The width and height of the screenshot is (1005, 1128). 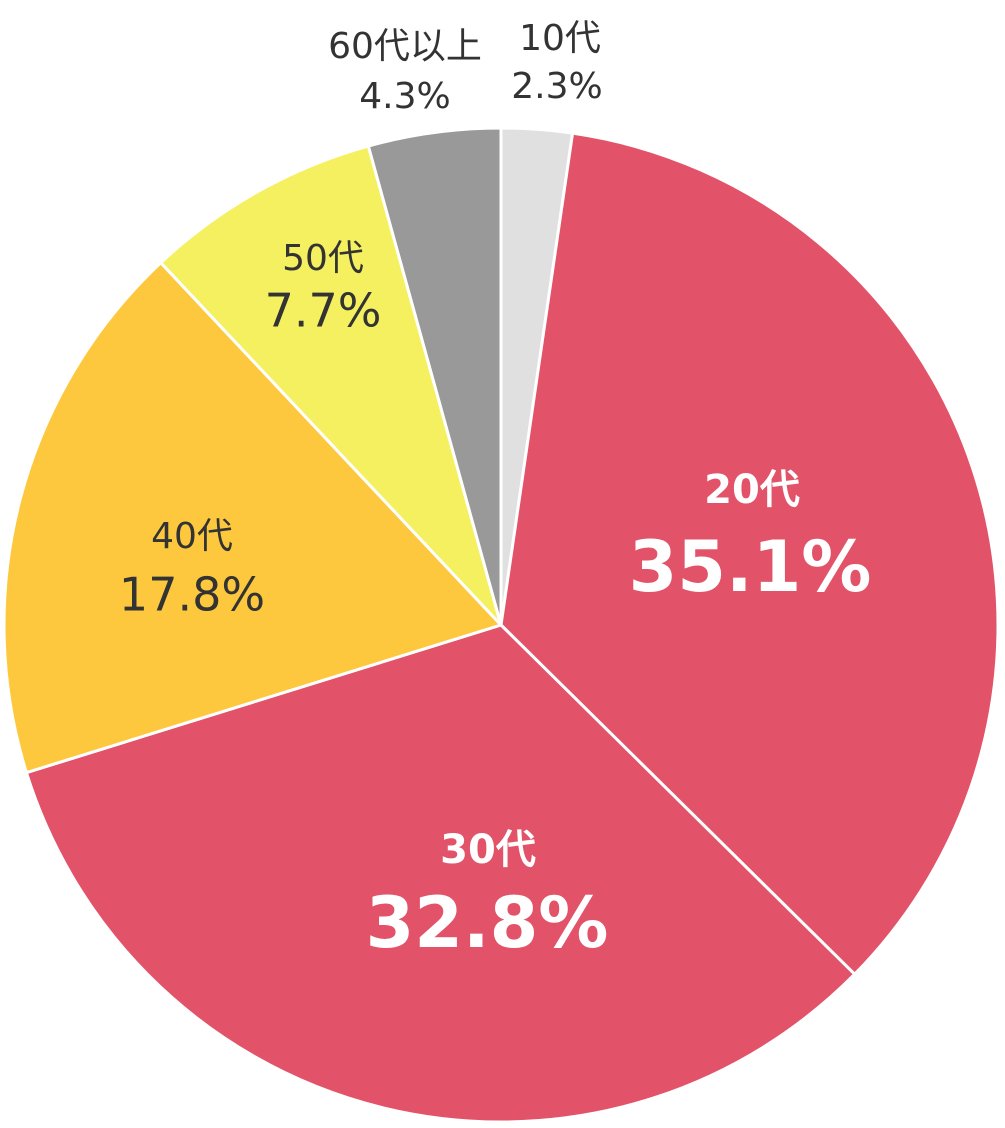 What do you see at coordinates (323, 258) in the screenshot?
I see `slice-label: 50代` at bounding box center [323, 258].